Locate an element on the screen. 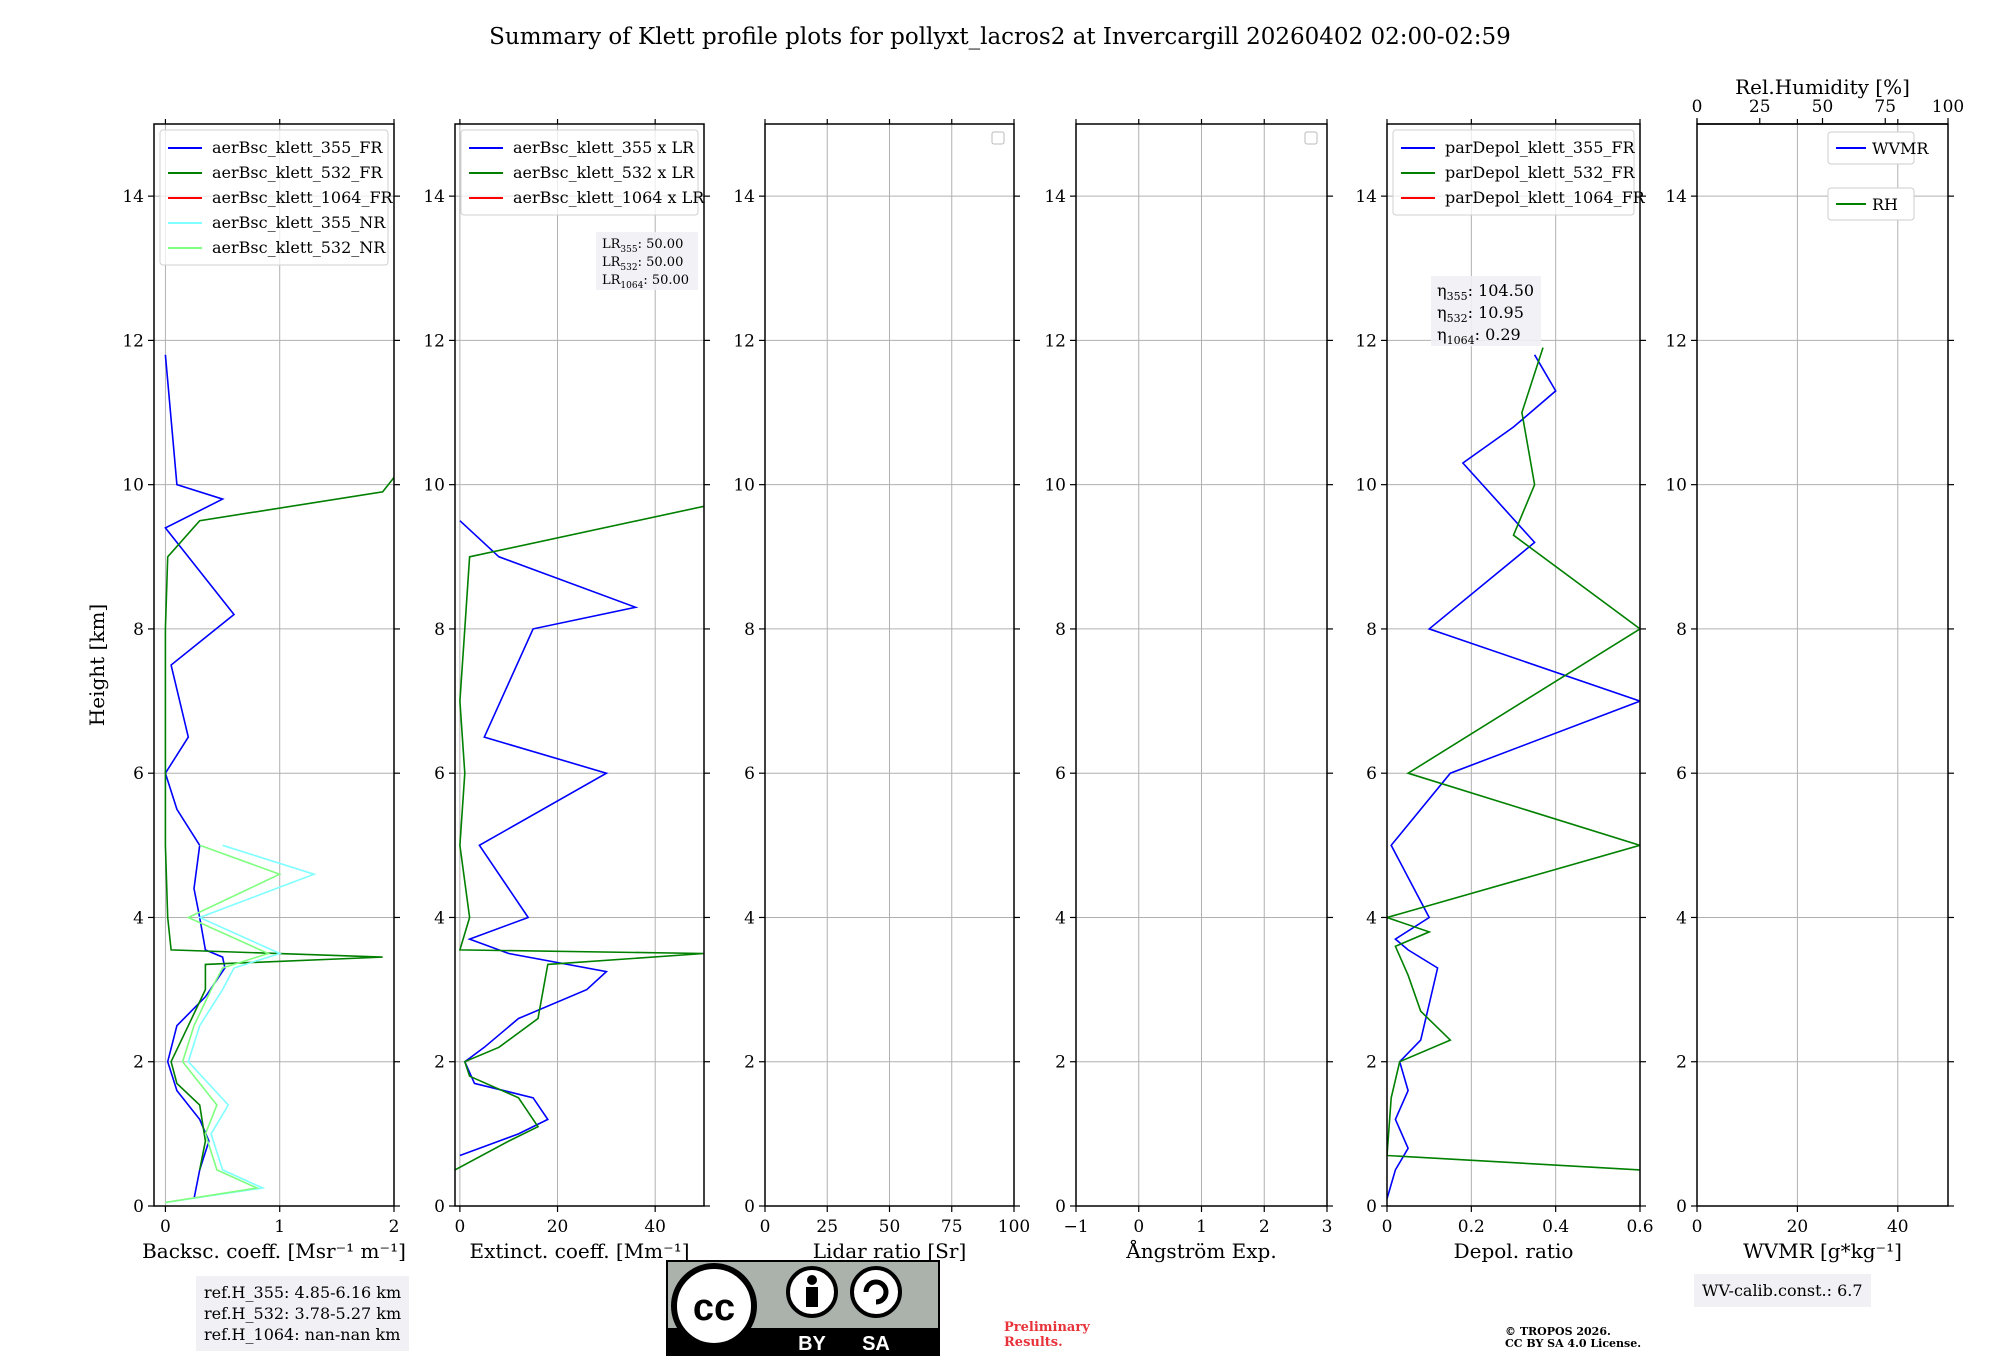 Image resolution: width=2000 pixels, height=1360 pixels. legend-label: aerBsc_klett_355 x LR is located at coordinates (604, 147).